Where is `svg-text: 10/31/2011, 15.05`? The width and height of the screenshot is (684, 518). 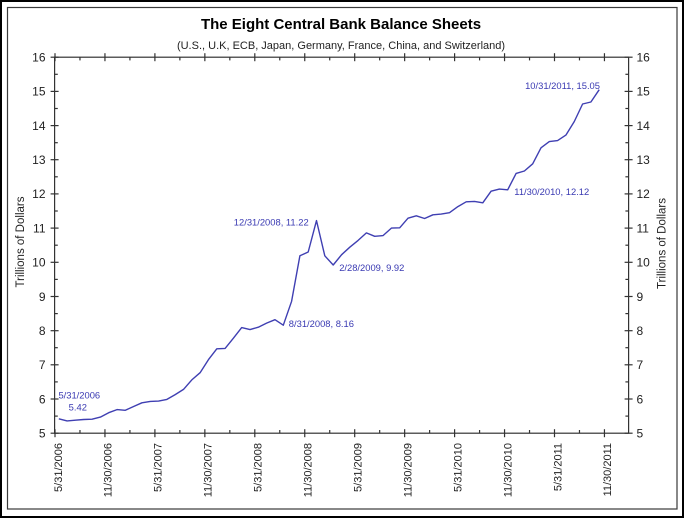 svg-text: 10/31/2011, 15.05 is located at coordinates (562, 85).